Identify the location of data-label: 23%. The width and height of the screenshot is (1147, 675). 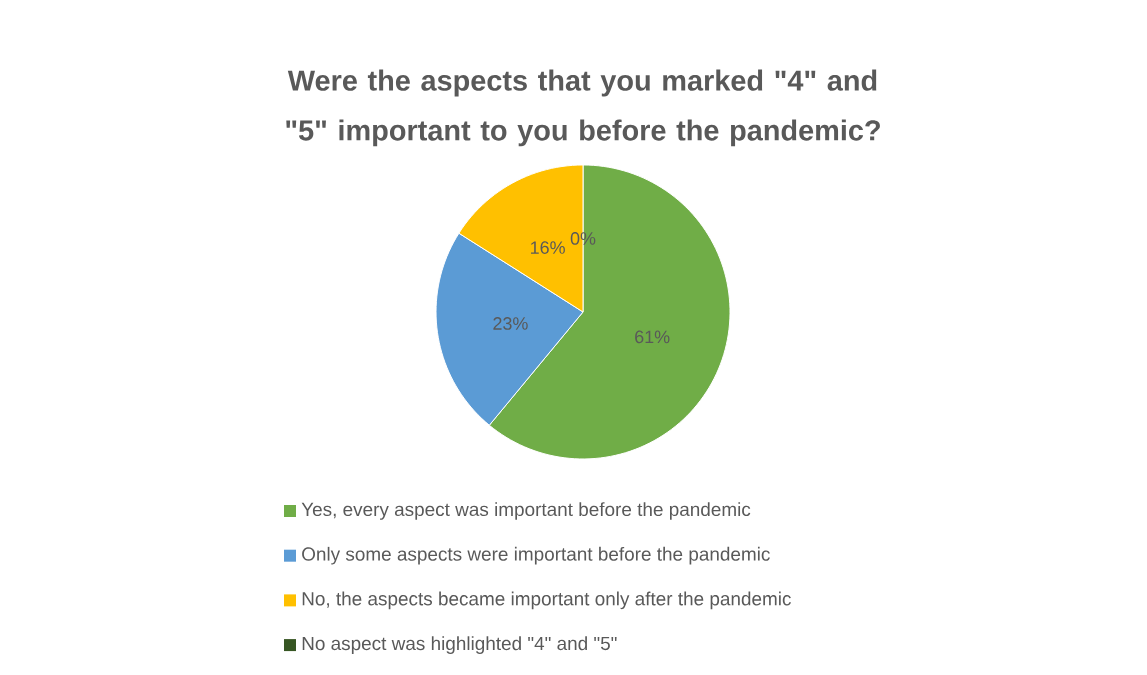
(510, 323).